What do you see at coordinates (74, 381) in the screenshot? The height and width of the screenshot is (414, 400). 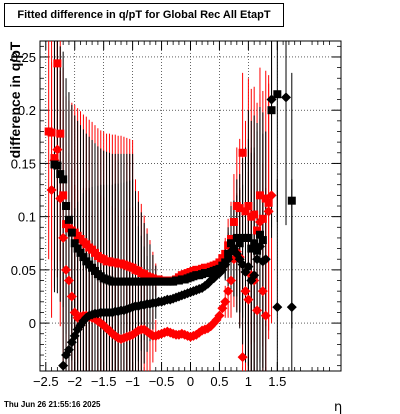 I see `x-tick-label: −2` at bounding box center [74, 381].